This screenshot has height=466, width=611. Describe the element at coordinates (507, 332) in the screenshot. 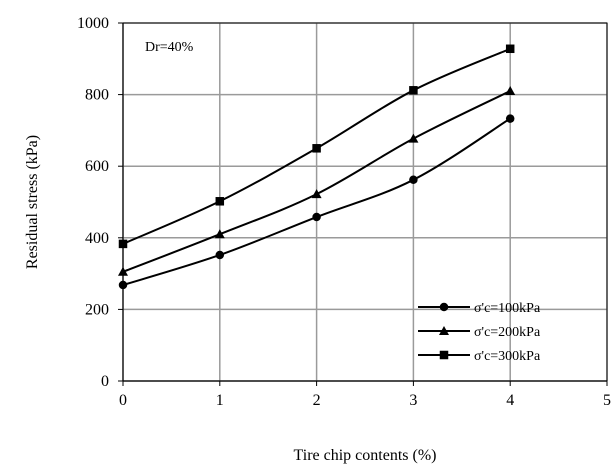

I see `legend-label: σ'c=200kPa` at that location.